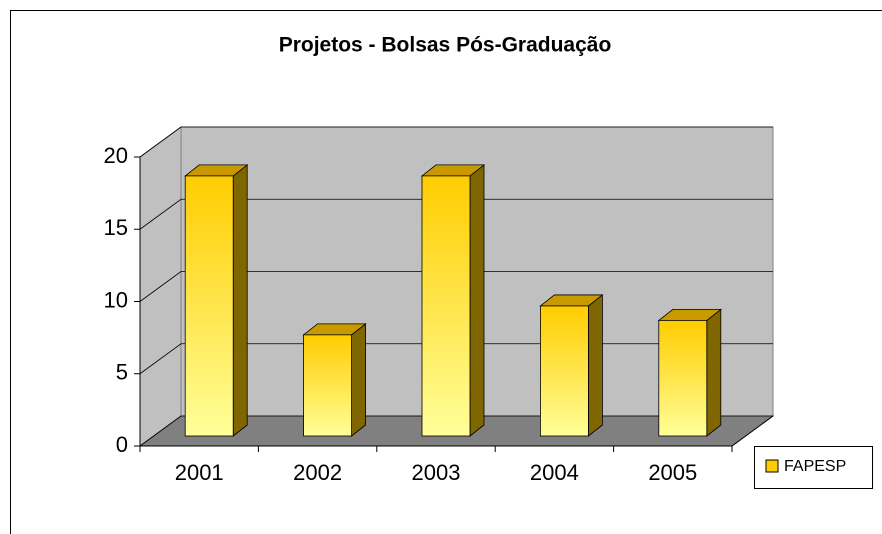 Image resolution: width=882 pixels, height=534 pixels. What do you see at coordinates (116, 299) in the screenshot?
I see `y-tick-label: 10` at bounding box center [116, 299].